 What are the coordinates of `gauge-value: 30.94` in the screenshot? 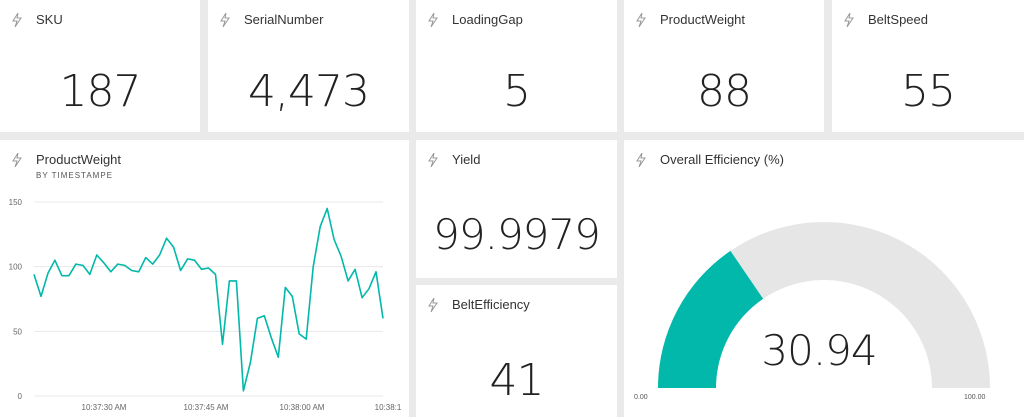 It's located at (819, 350).